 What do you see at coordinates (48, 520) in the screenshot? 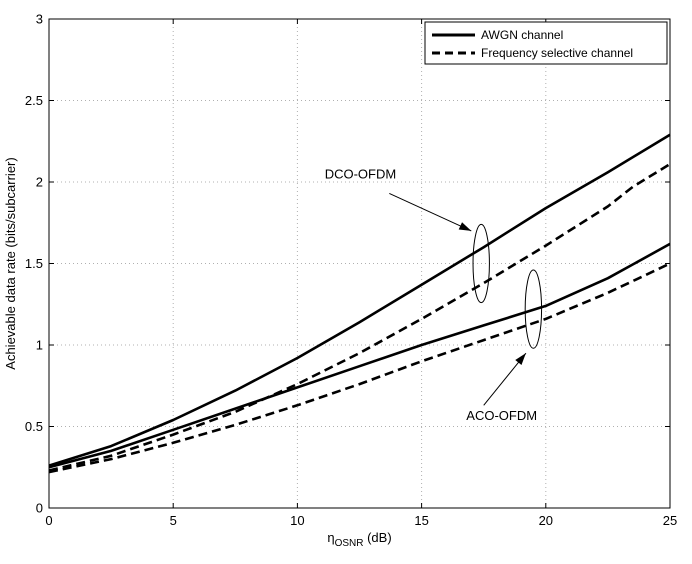
I see `x-tick-label-0: 0` at bounding box center [48, 520].